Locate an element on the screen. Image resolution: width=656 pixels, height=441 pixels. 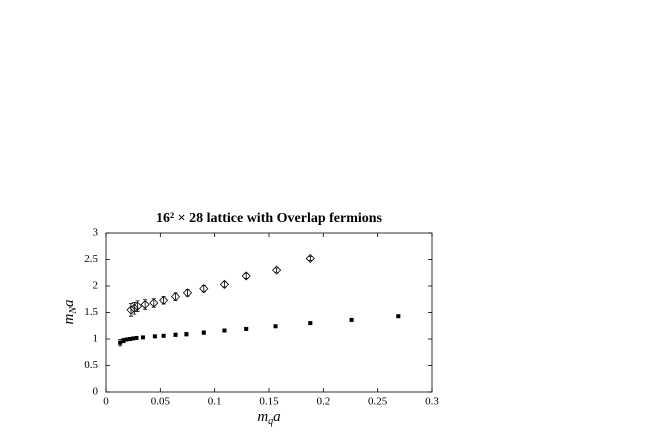
y-tick-label: 1 is located at coordinates (96, 339).